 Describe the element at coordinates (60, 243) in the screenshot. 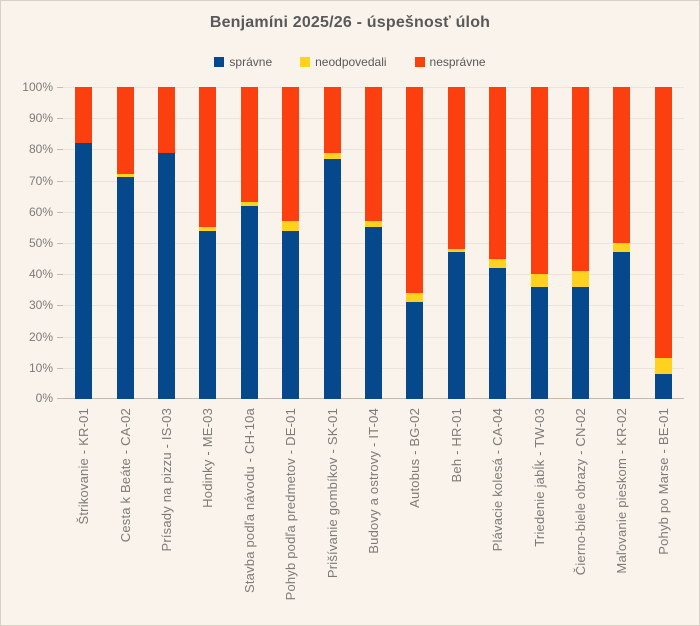

I see `y-tick-50%` at that location.